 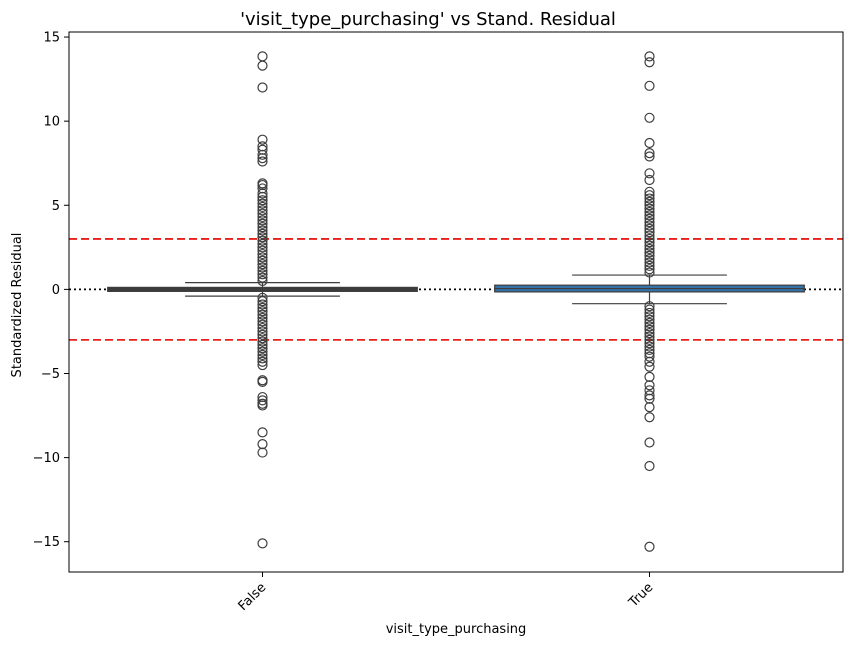 I want to click on x-tick-label: True, so click(x=640, y=595).